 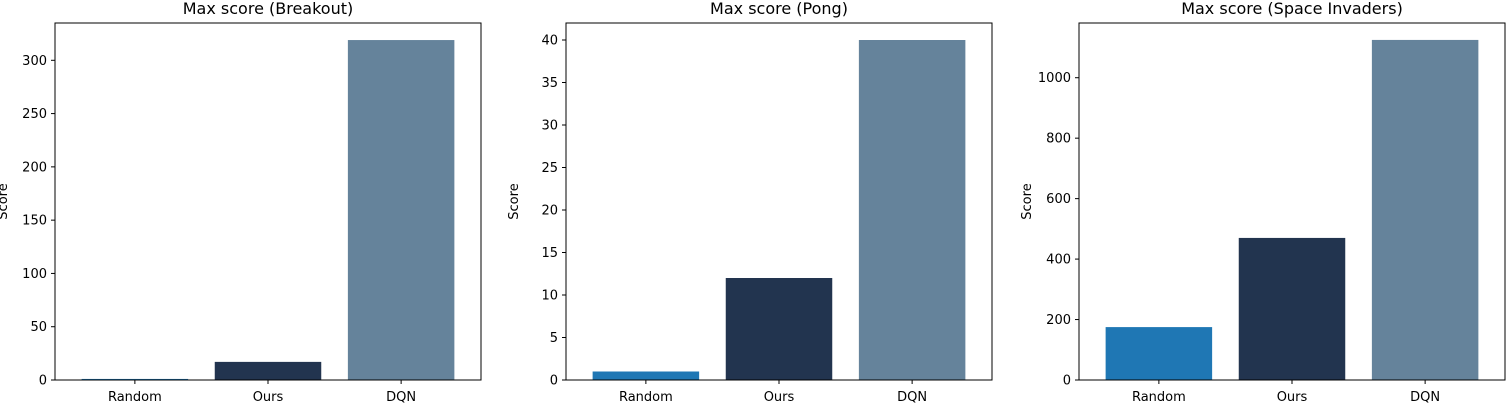 I want to click on y-tick-label: 400, so click(x=1058, y=260).